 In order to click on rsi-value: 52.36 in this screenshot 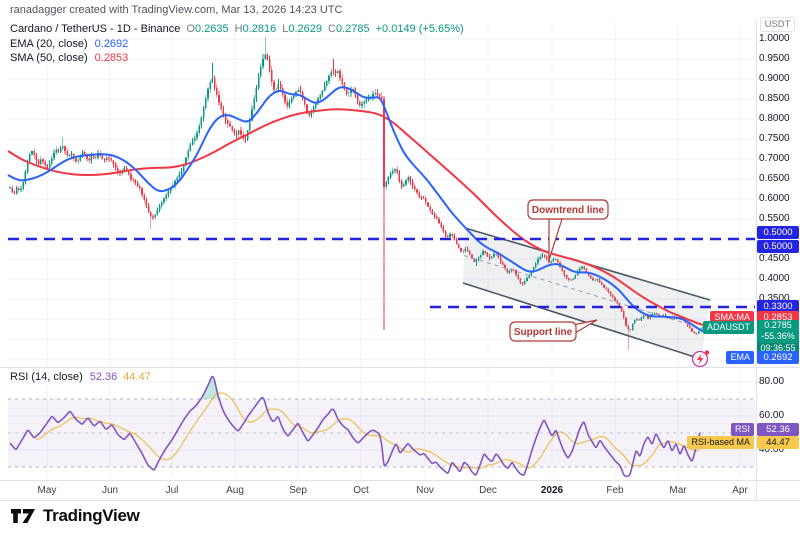, I will do `click(103, 377)`.